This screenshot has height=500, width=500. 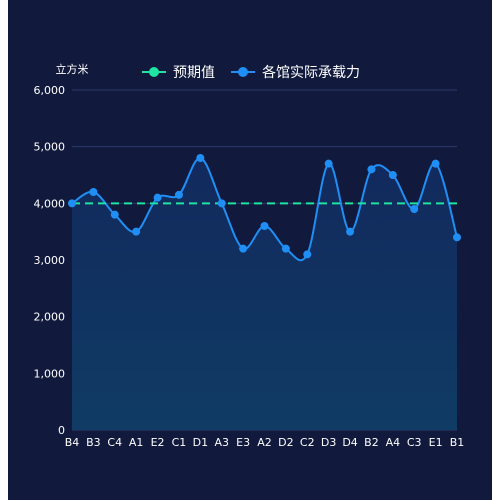 What do you see at coordinates (307, 442) in the screenshot?
I see `x-tick-label: C2` at bounding box center [307, 442].